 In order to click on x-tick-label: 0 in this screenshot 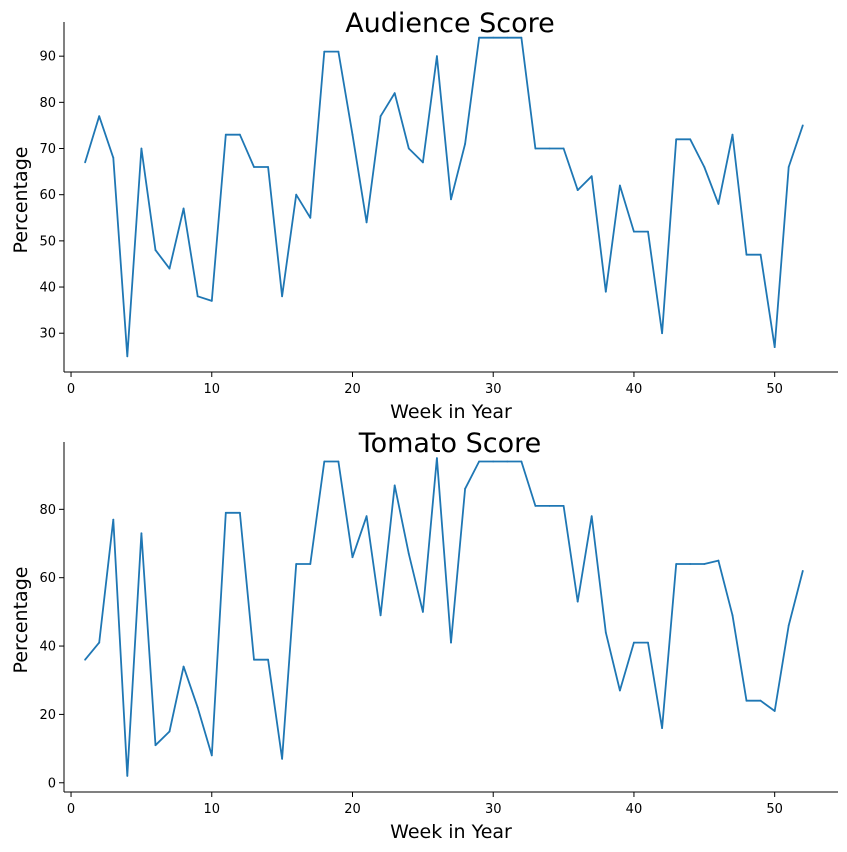, I will do `click(71, 389)`.